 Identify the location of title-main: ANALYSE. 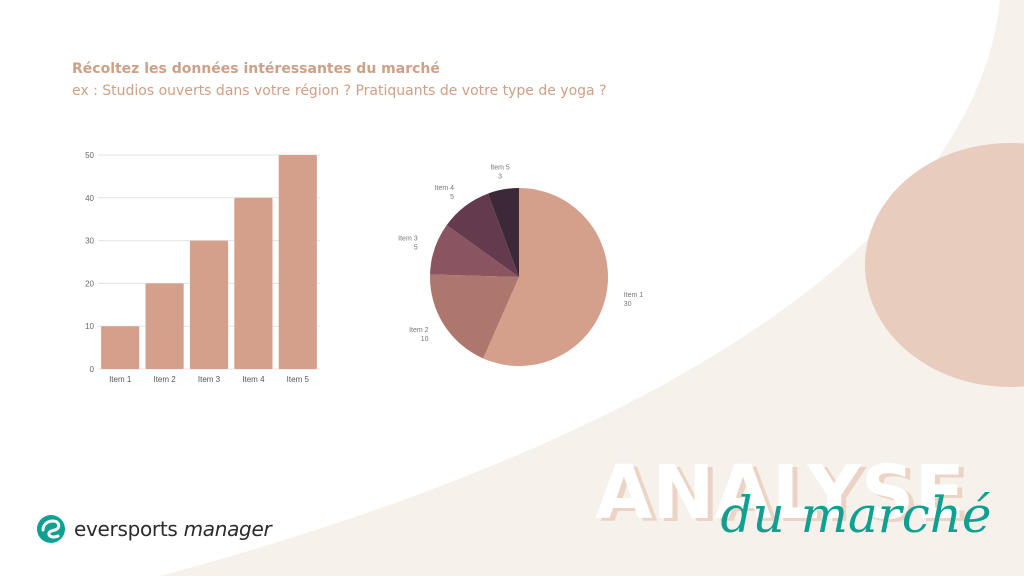
(780, 493).